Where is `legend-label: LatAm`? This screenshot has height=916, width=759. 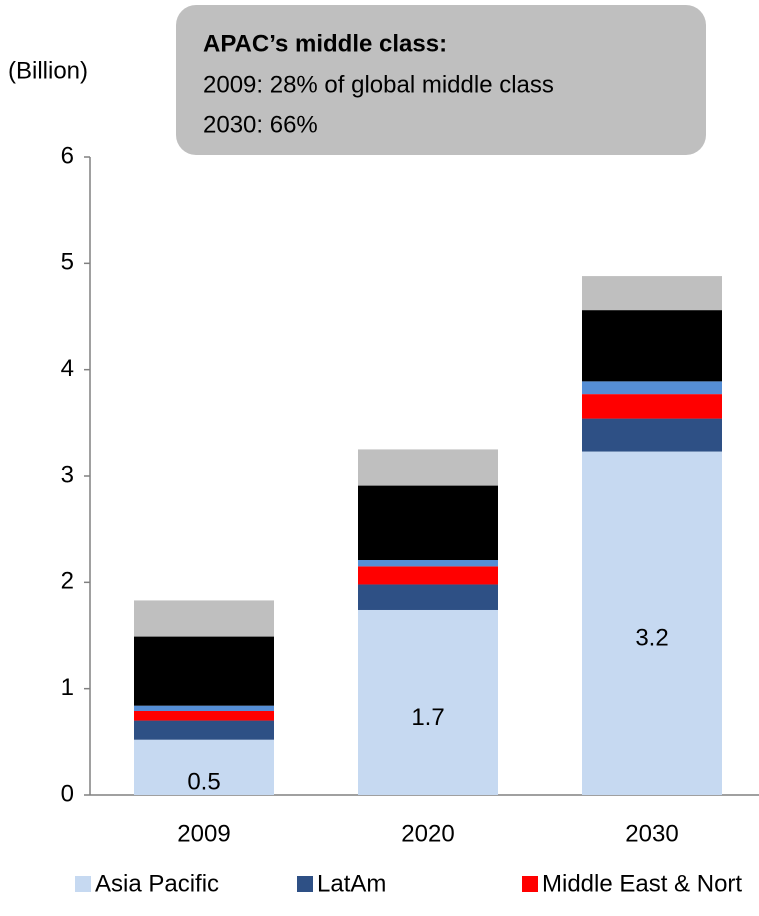
legend-label: LatAm is located at coordinates (351, 883).